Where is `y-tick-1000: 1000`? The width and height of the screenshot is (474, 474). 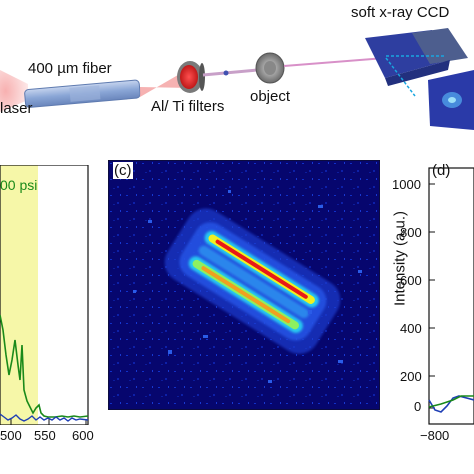
y-tick-1000: 1000 is located at coordinates (406, 184).